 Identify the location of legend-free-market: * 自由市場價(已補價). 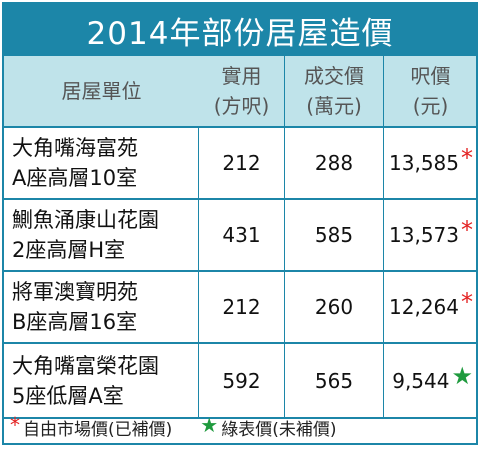
(91, 426).